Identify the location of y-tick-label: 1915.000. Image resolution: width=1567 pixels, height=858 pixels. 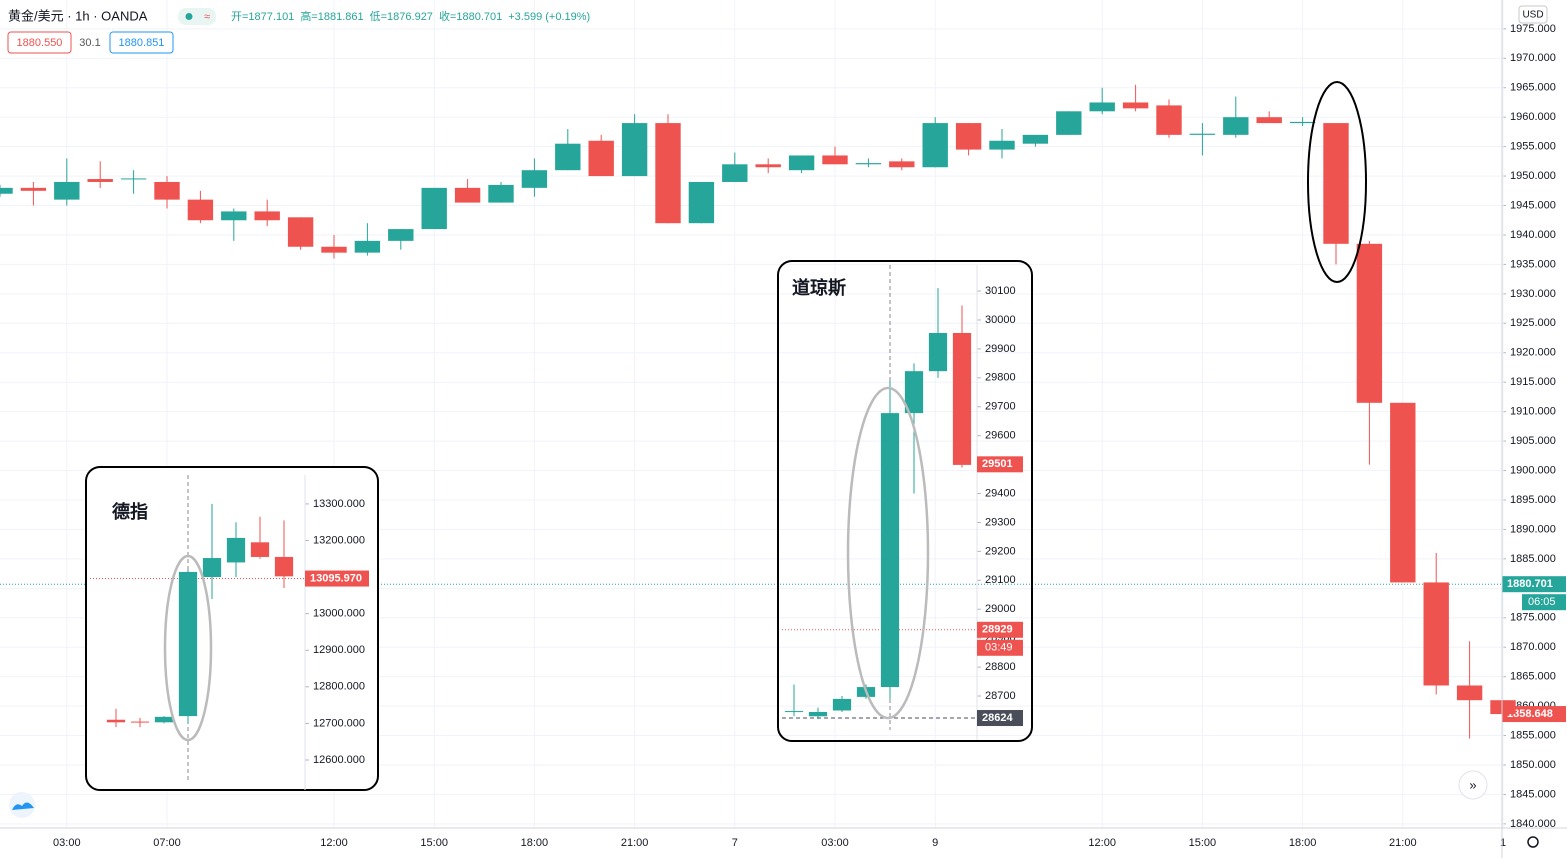
(1533, 382).